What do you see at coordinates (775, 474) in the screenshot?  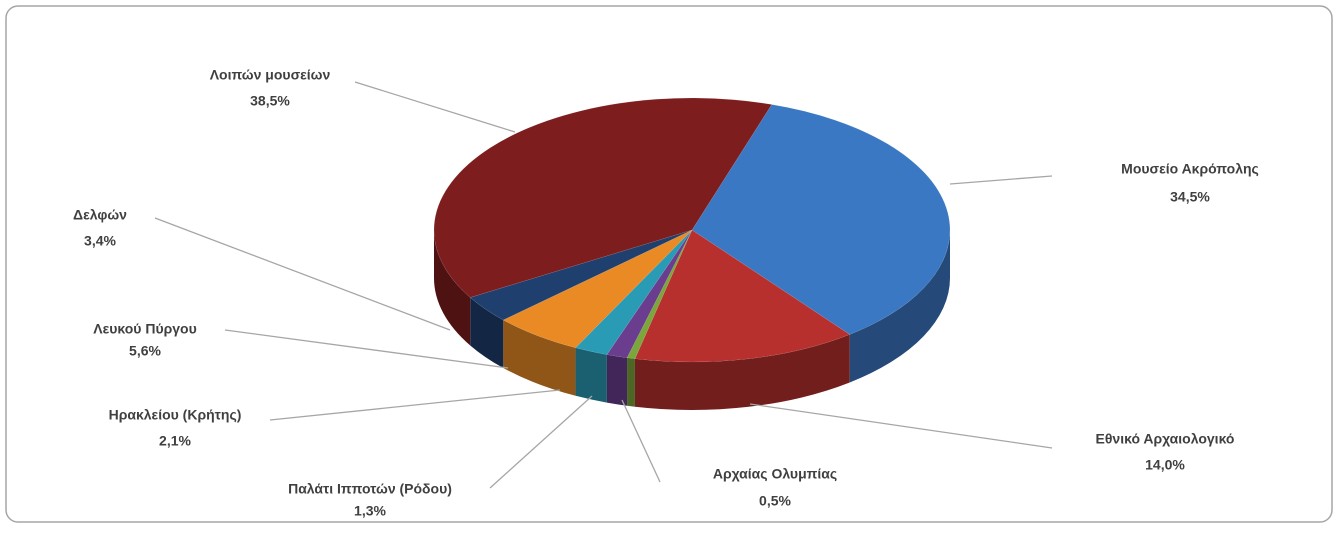 I see `slice-label: Αρχαίας Ολυμπίας` at bounding box center [775, 474].